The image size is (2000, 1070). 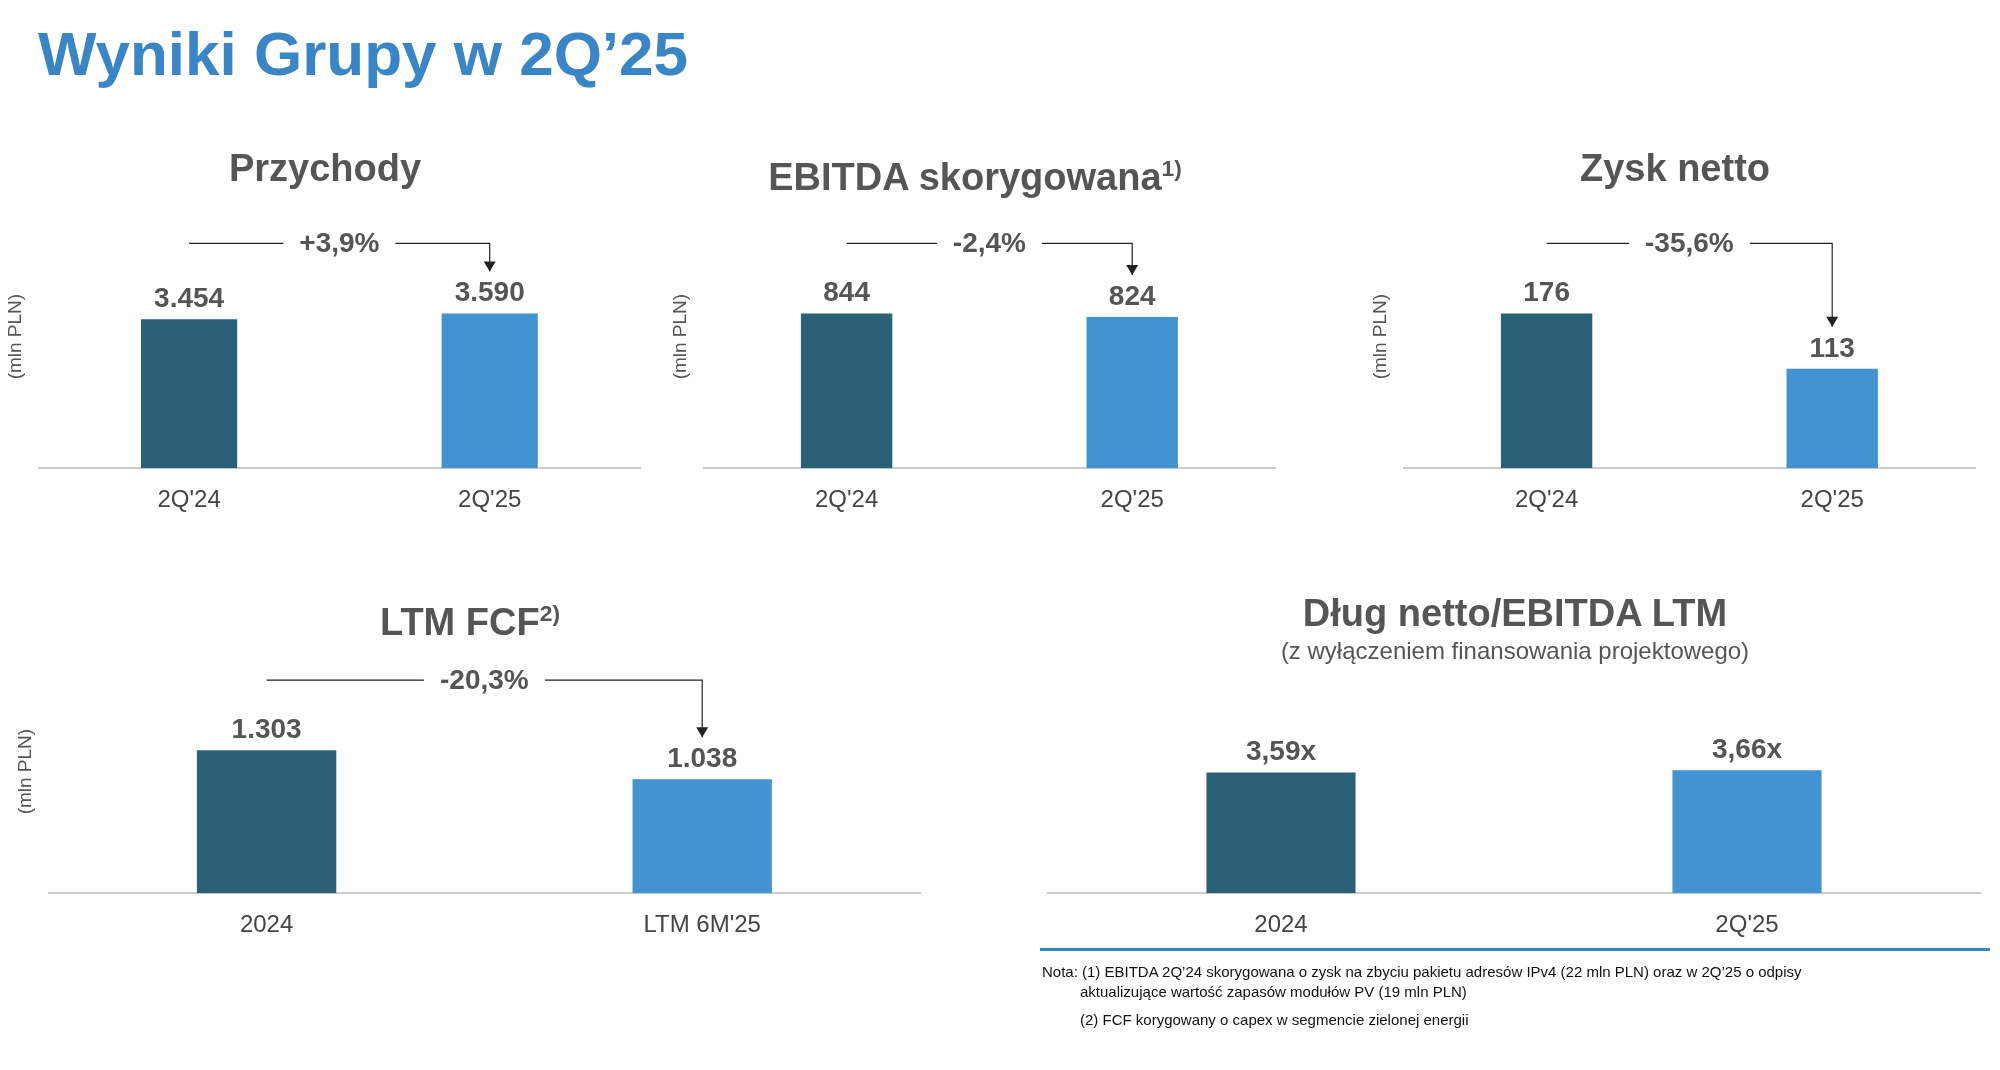 What do you see at coordinates (339, 243) in the screenshot?
I see `text: +3,9%` at bounding box center [339, 243].